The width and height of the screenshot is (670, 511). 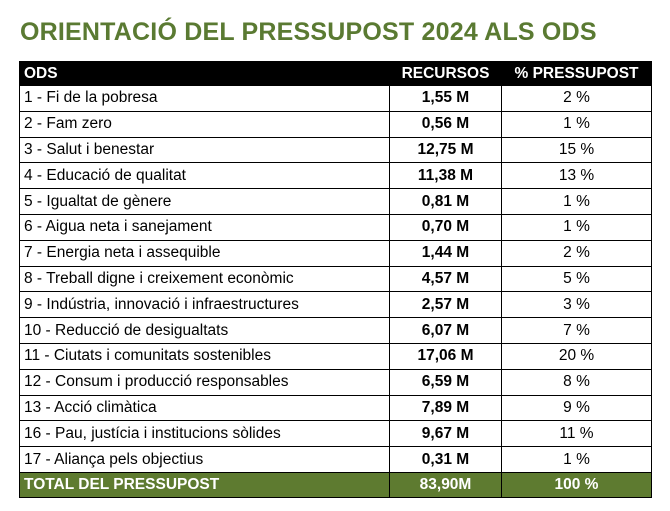 I want to click on total-recursos: 83,90M, so click(x=445, y=484).